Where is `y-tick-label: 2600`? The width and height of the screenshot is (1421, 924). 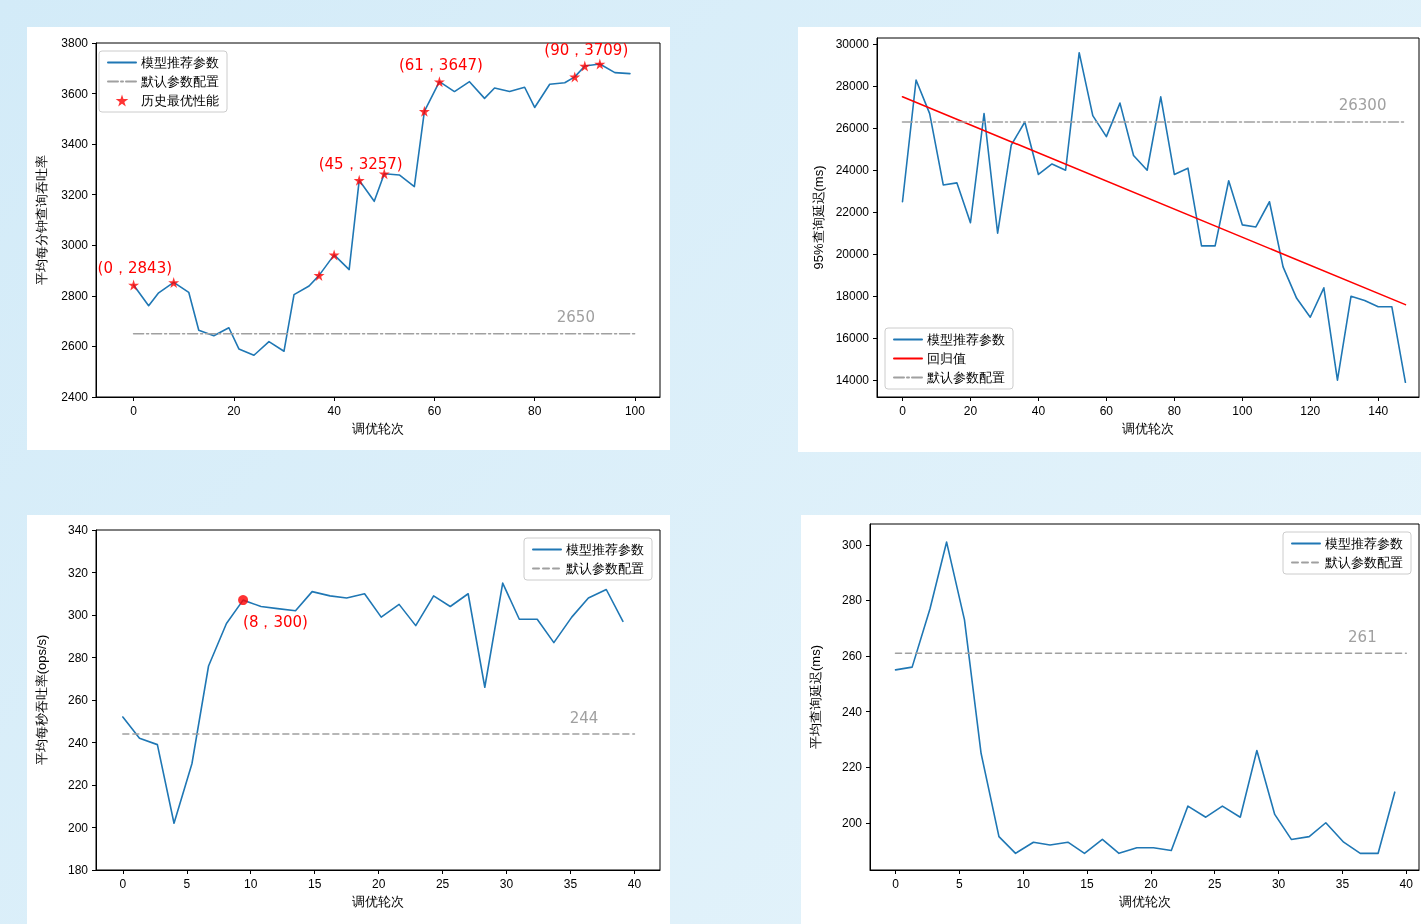 y-tick-label: 2600 is located at coordinates (75, 346).